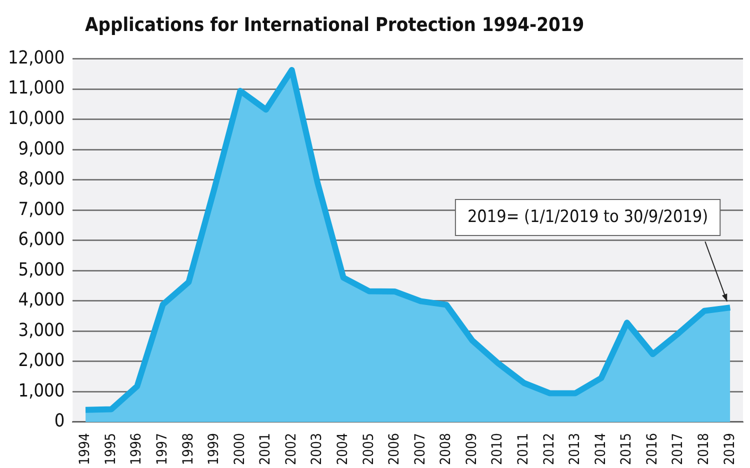  I want to click on x-tick-label: 2012, so click(549, 448).